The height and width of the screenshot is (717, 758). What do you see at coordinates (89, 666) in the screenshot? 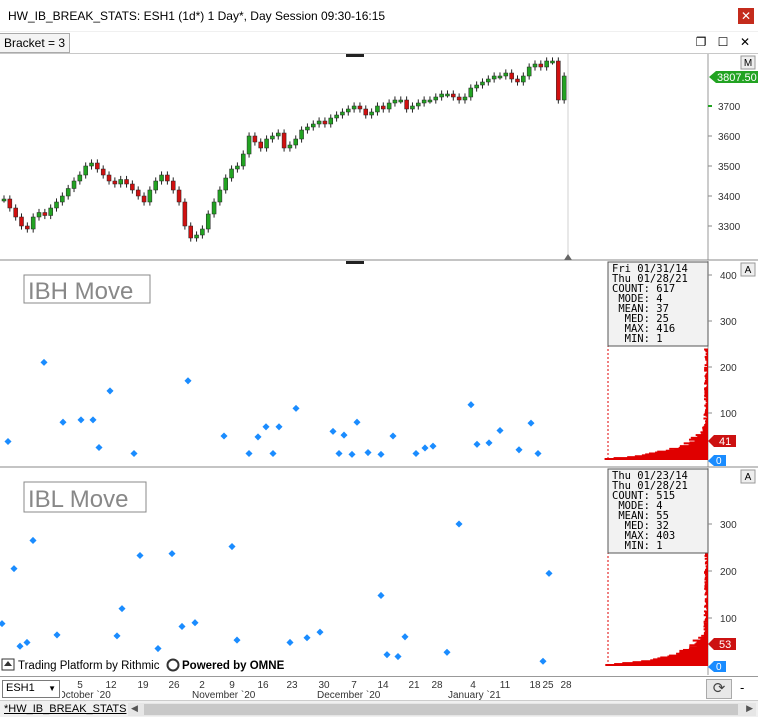
I see `rithmic-credit: Trading Platform by Rithmic` at bounding box center [89, 666].